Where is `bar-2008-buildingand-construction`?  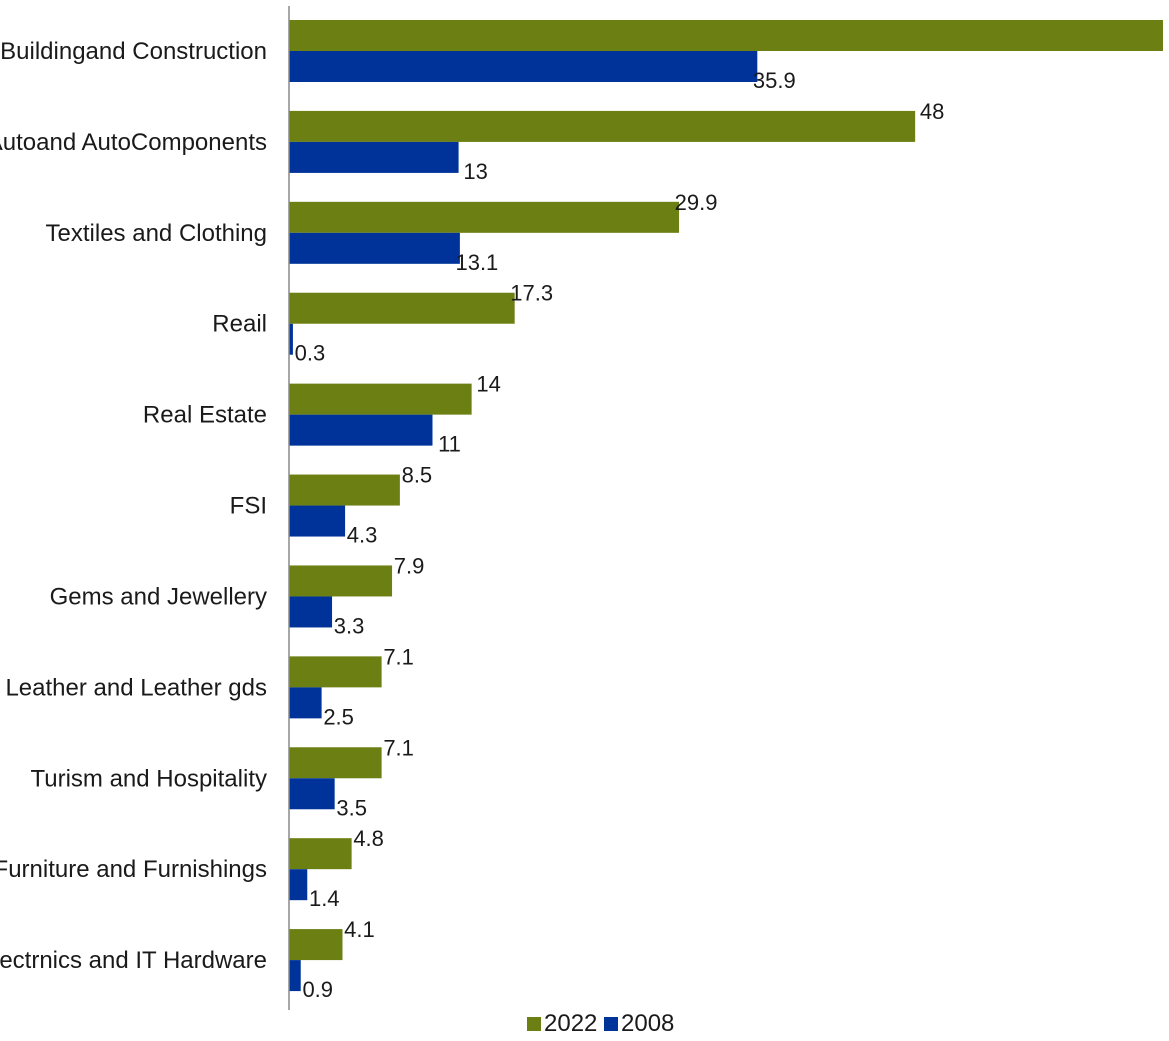 bar-2008-buildingand-construction is located at coordinates (523, 66).